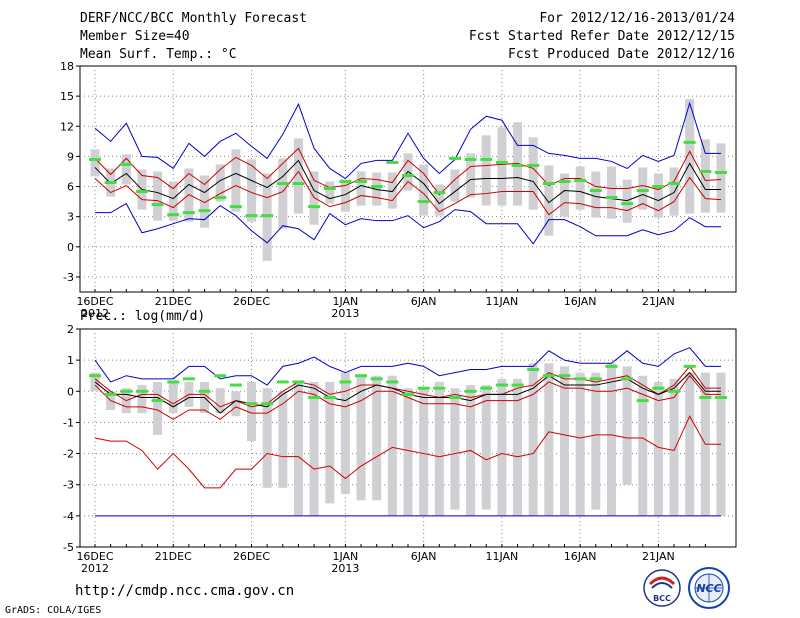 The image size is (800, 618). I want to click on mean-line, so click(407, 182).